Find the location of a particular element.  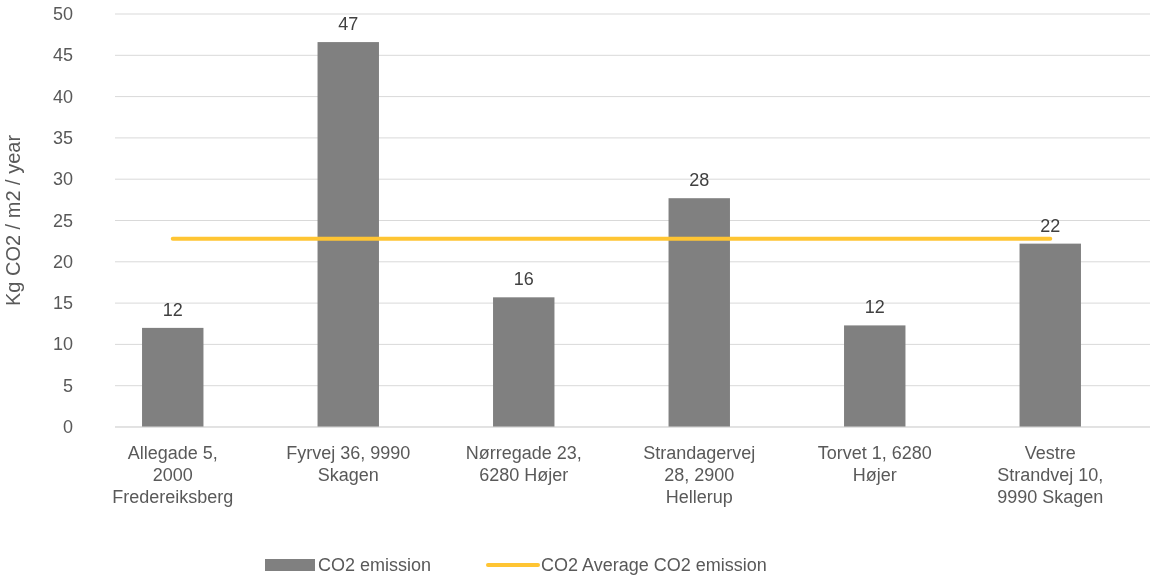

y-tick-label: 15 is located at coordinates (62, 303).